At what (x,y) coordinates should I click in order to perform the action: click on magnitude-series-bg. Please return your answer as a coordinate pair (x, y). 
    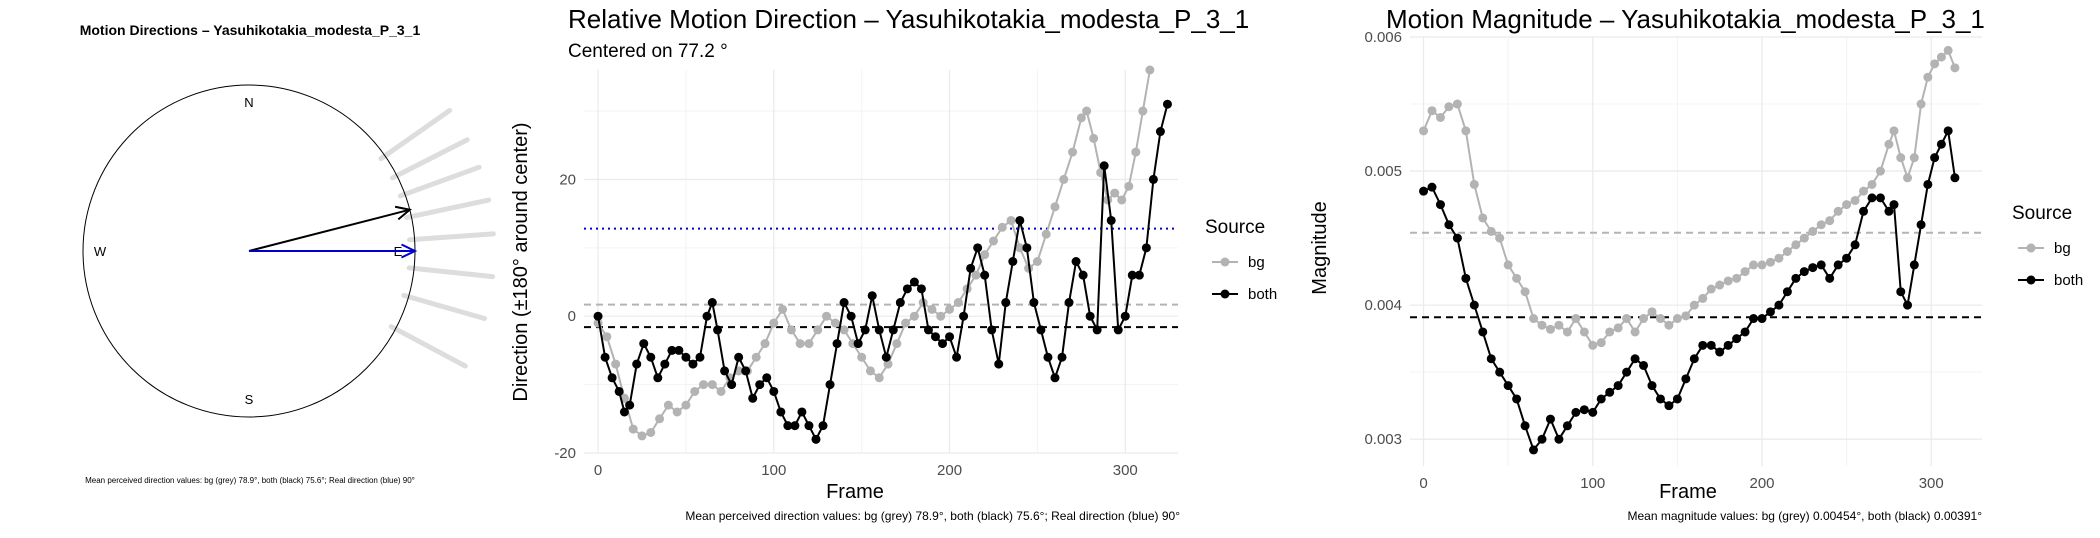
    Looking at the image, I should click on (1689, 197).